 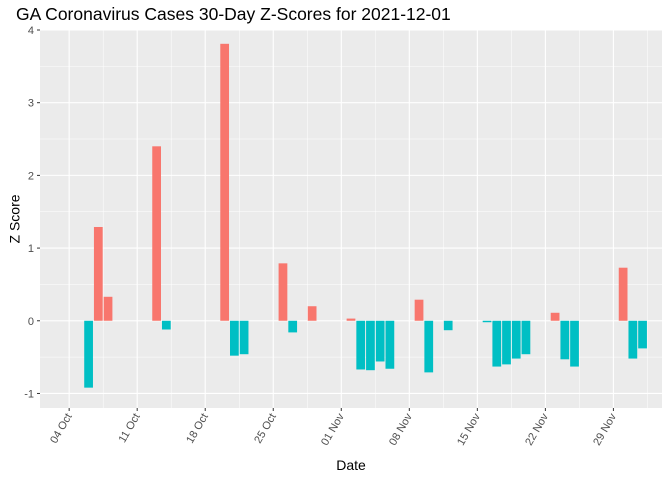 I want to click on x-tick-label: 15 Nov, so click(x=469, y=429).